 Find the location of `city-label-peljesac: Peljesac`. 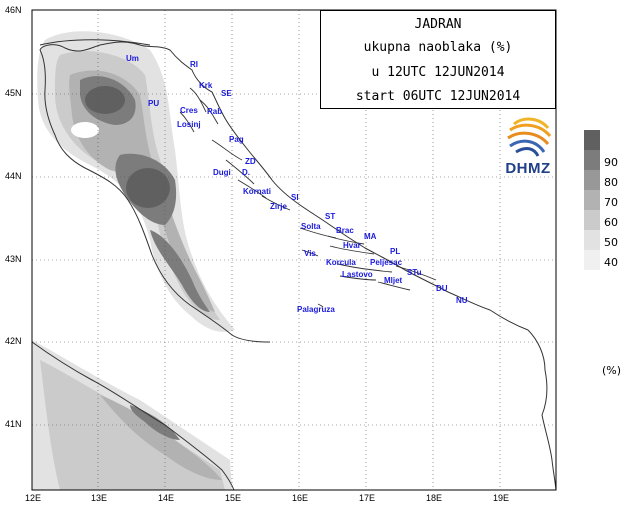

city-label-peljesac: Peljesac is located at coordinates (386, 262).